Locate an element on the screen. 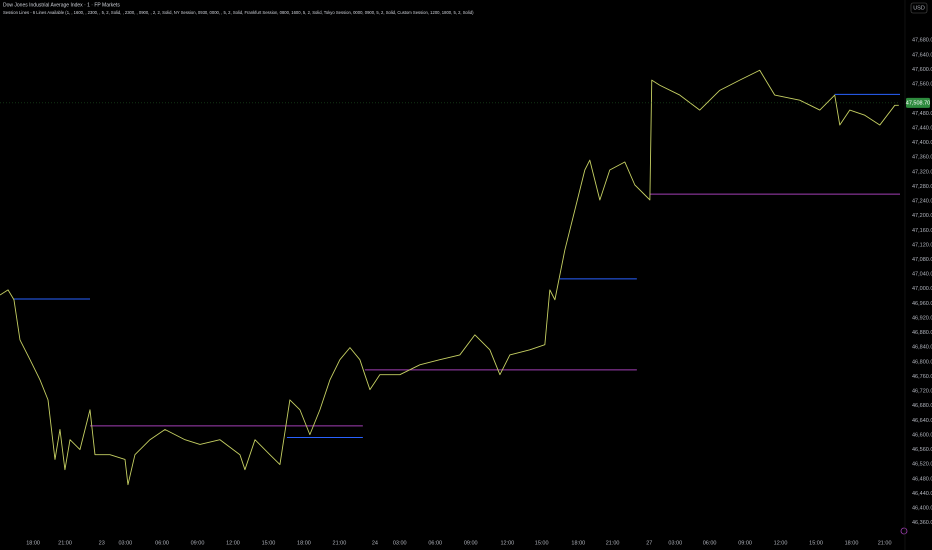 The height and width of the screenshot is (550, 932). alert-icon is located at coordinates (904, 531).